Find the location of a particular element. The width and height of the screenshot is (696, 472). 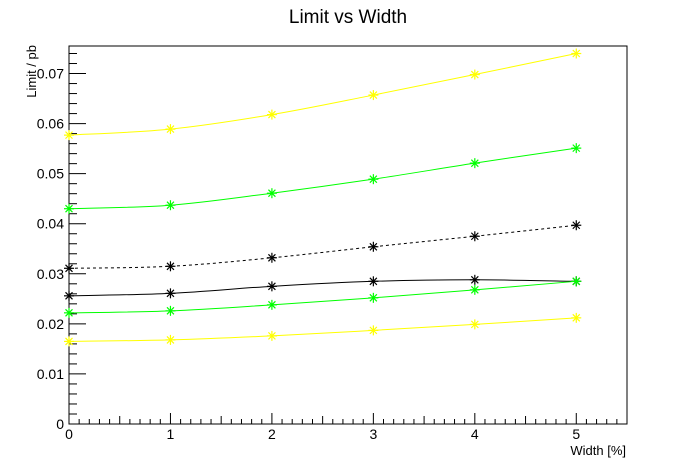

x-axis-label: Width [%] is located at coordinates (598, 450).